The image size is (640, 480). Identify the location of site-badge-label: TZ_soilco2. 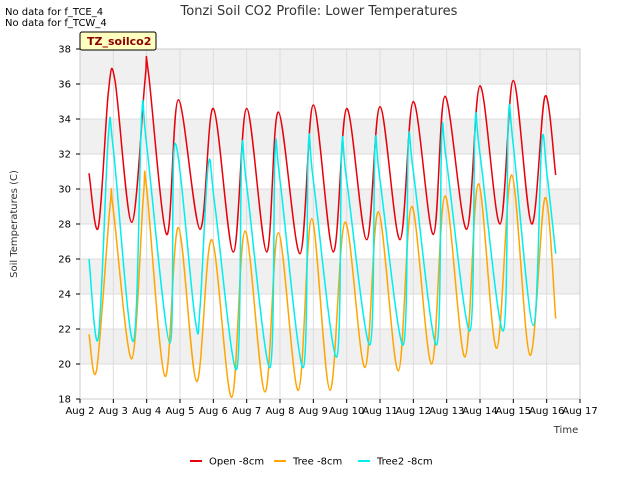
(119, 41).